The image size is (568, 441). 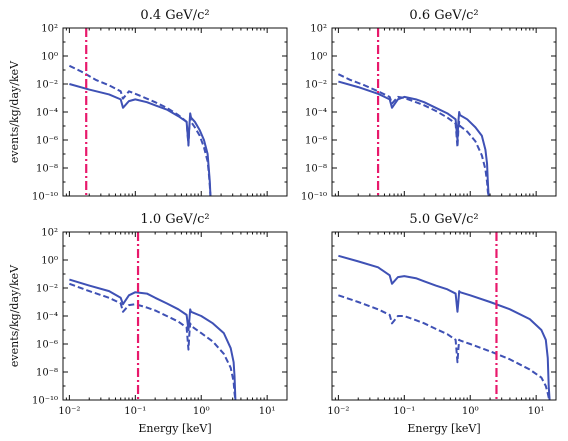 I want to click on panel-title: 5.0 GeV/c², so click(x=443, y=219).